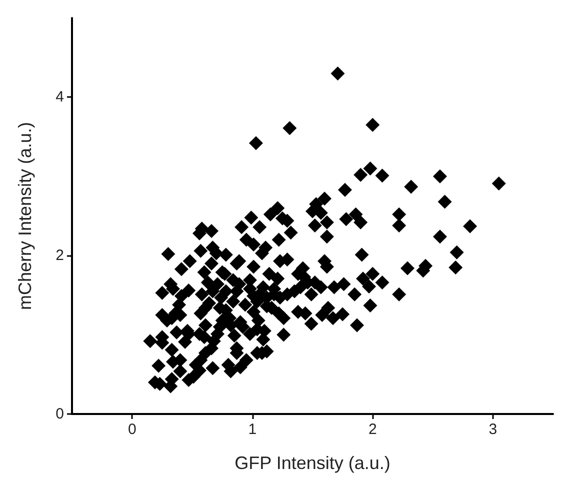 The image size is (563, 494). I want to click on x-tick-label: 2, so click(372, 429).